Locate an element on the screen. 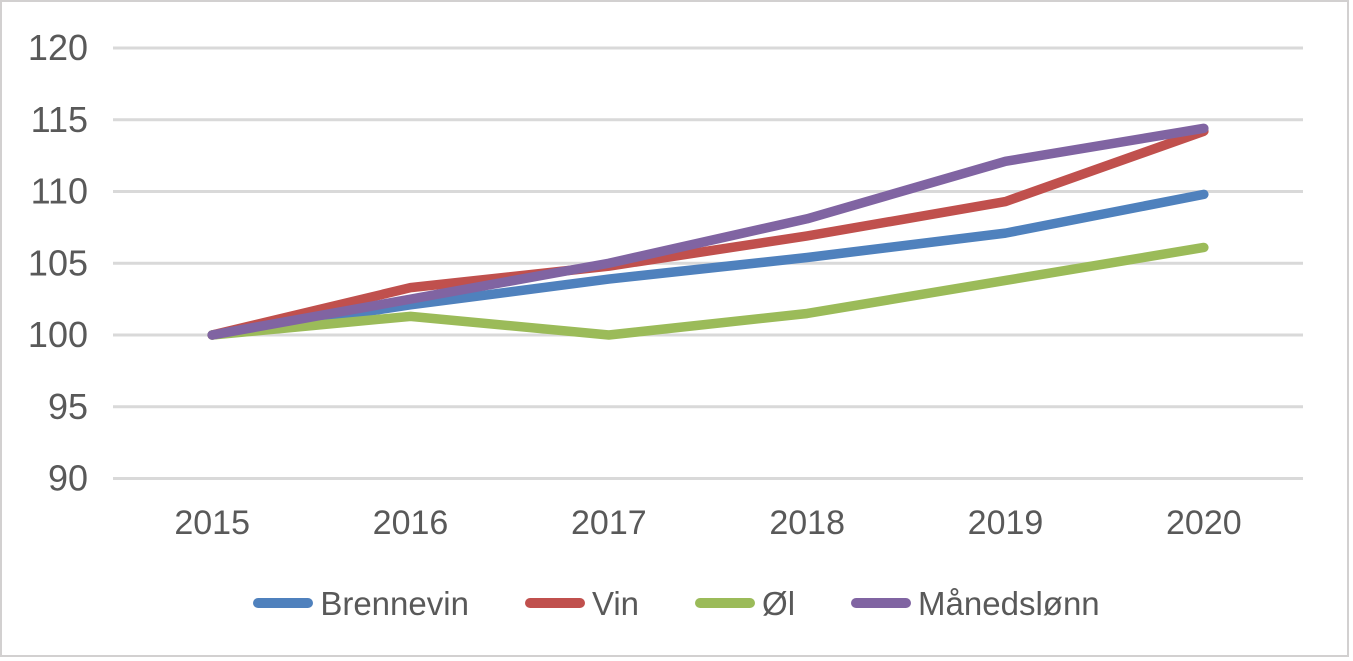  legend-item-ol: Øl is located at coordinates (745, 603).